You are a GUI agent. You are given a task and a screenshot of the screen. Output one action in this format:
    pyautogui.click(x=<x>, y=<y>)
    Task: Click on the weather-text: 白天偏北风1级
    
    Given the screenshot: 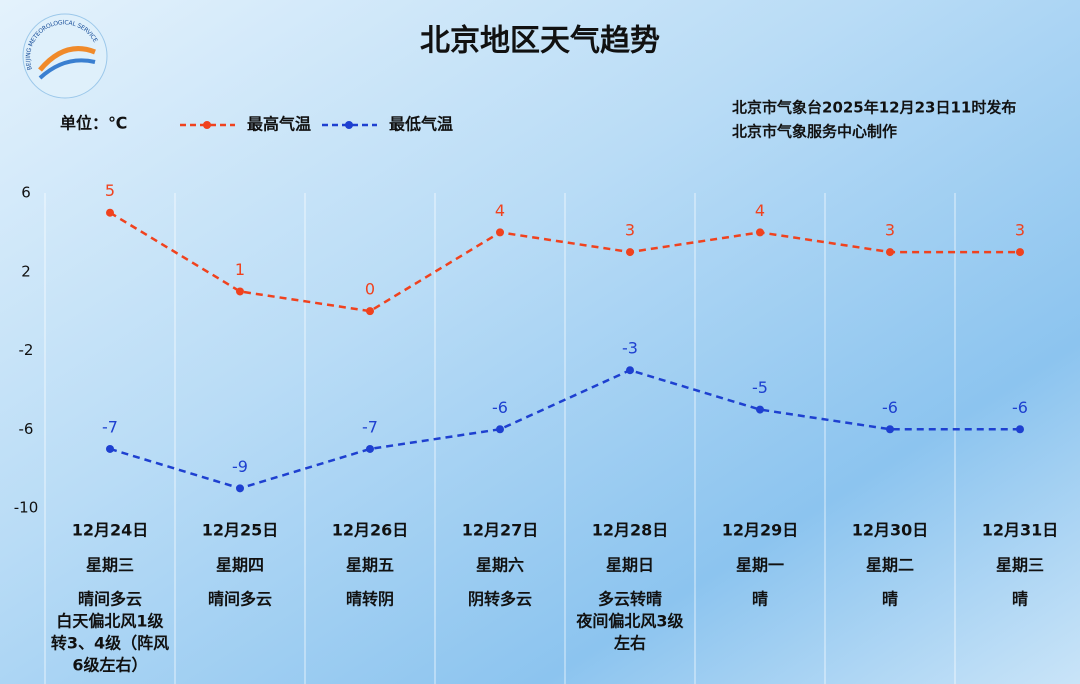 What is the action you would take?
    pyautogui.click(x=110, y=621)
    